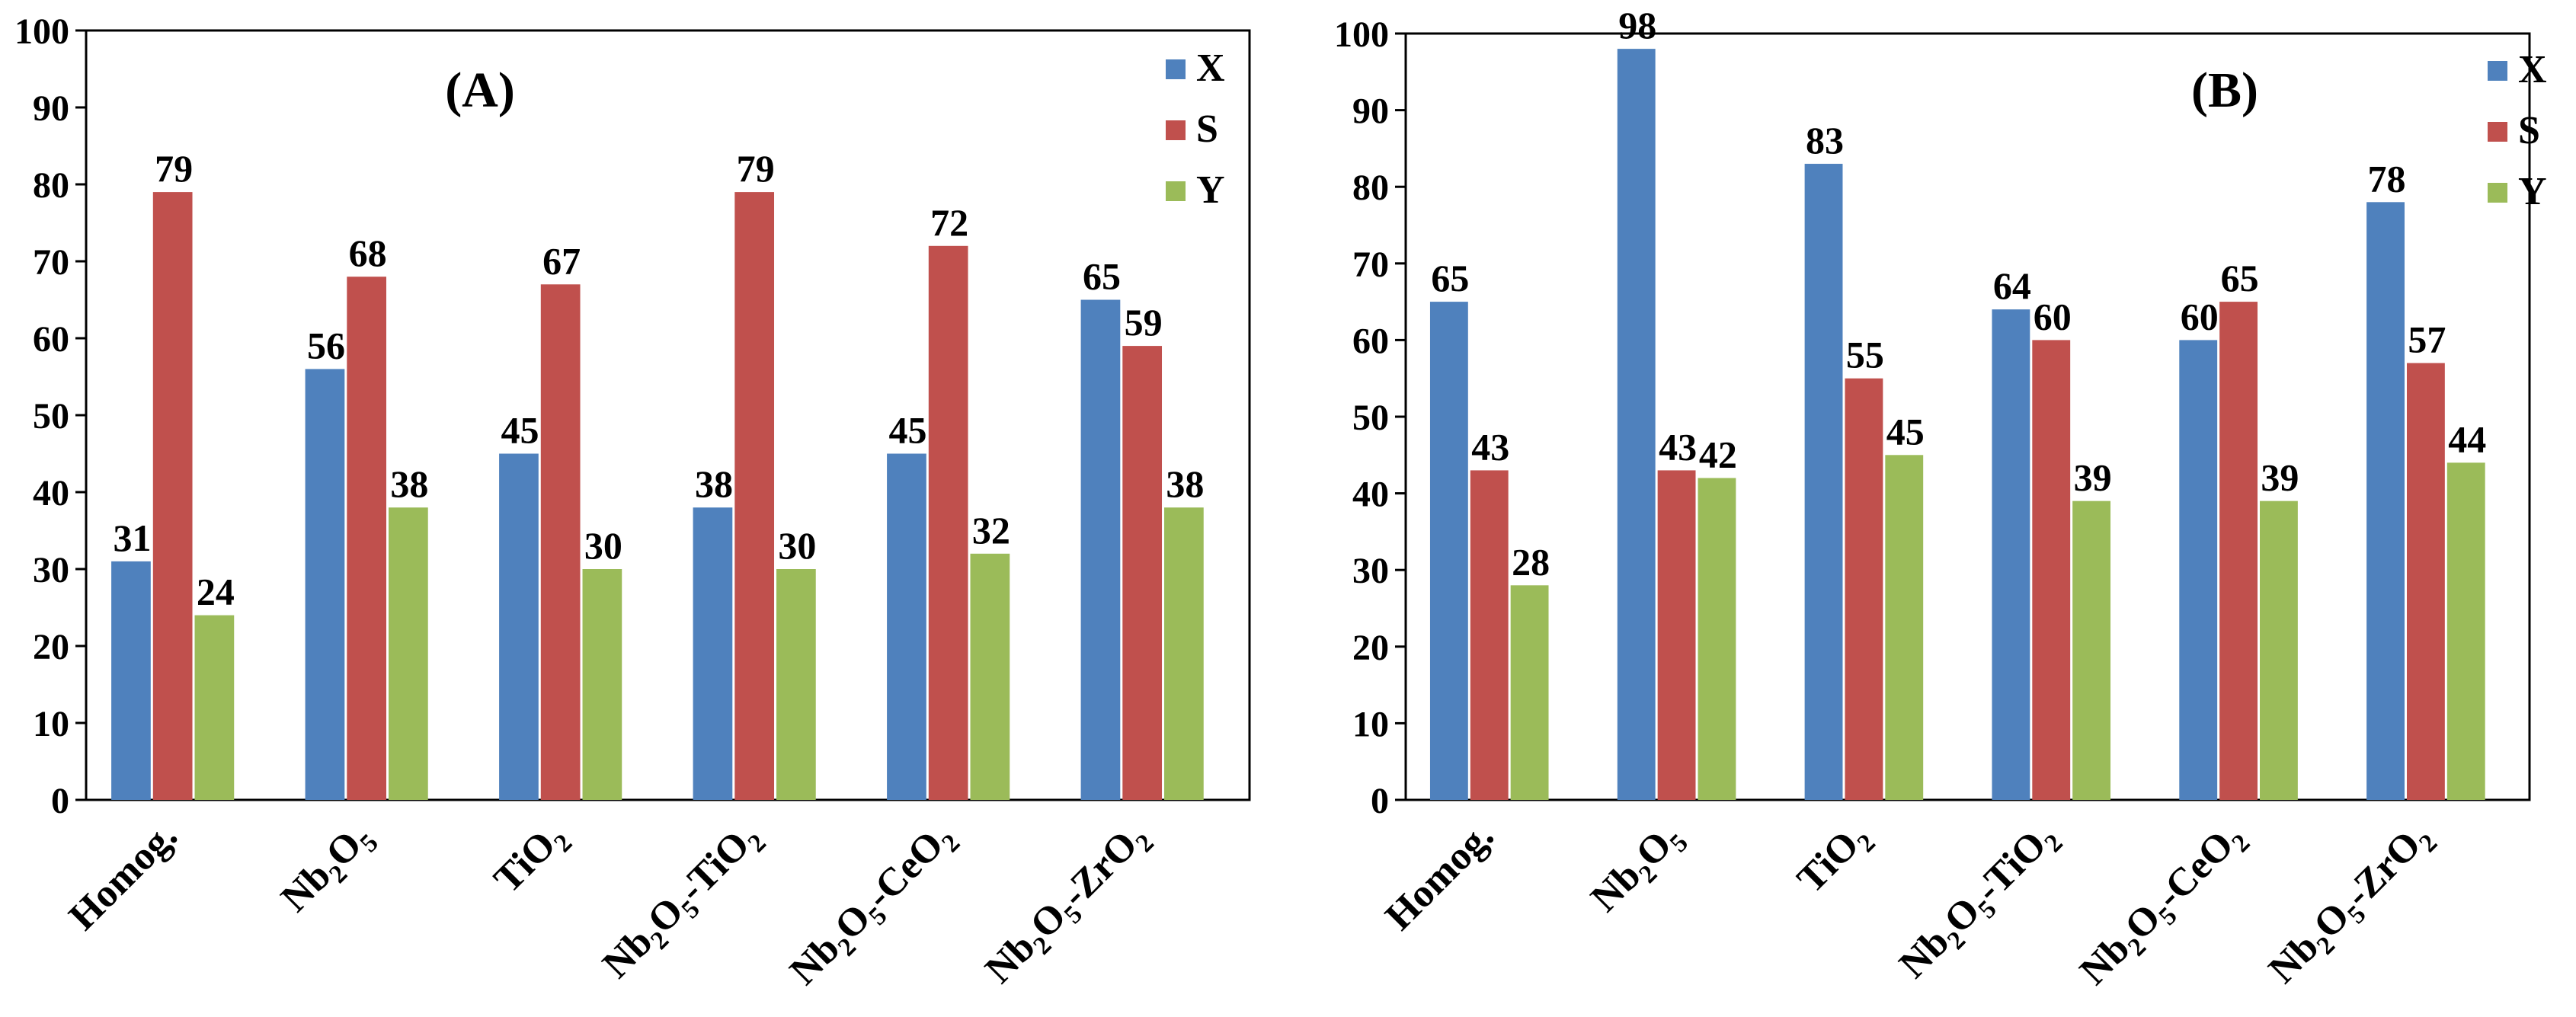 This screenshot has width=2576, height=1017. What do you see at coordinates (51, 724) in the screenshot?
I see `y-tick-label: 10` at bounding box center [51, 724].